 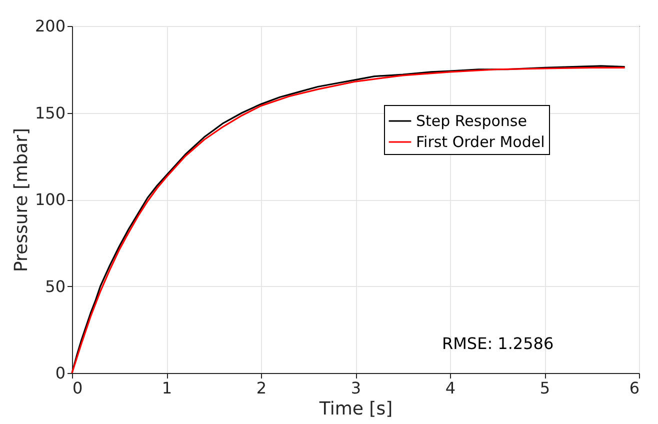 What do you see at coordinates (167, 388) in the screenshot?
I see `x-tick-label: 1` at bounding box center [167, 388].